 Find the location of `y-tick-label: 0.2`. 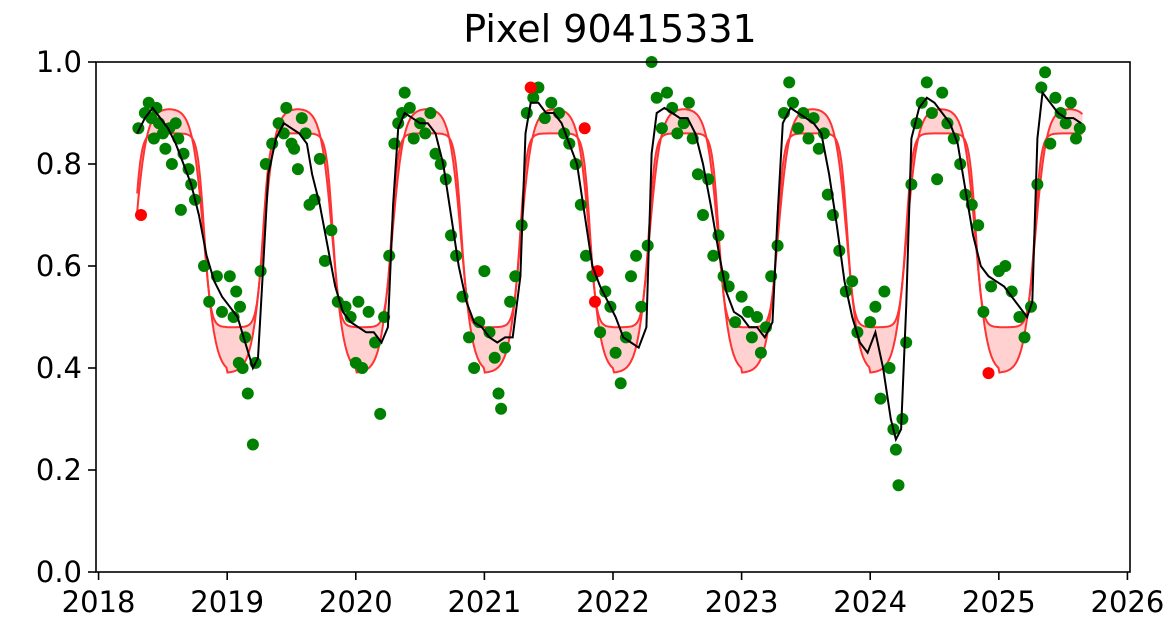

y-tick-label: 0.2 is located at coordinates (59, 470).